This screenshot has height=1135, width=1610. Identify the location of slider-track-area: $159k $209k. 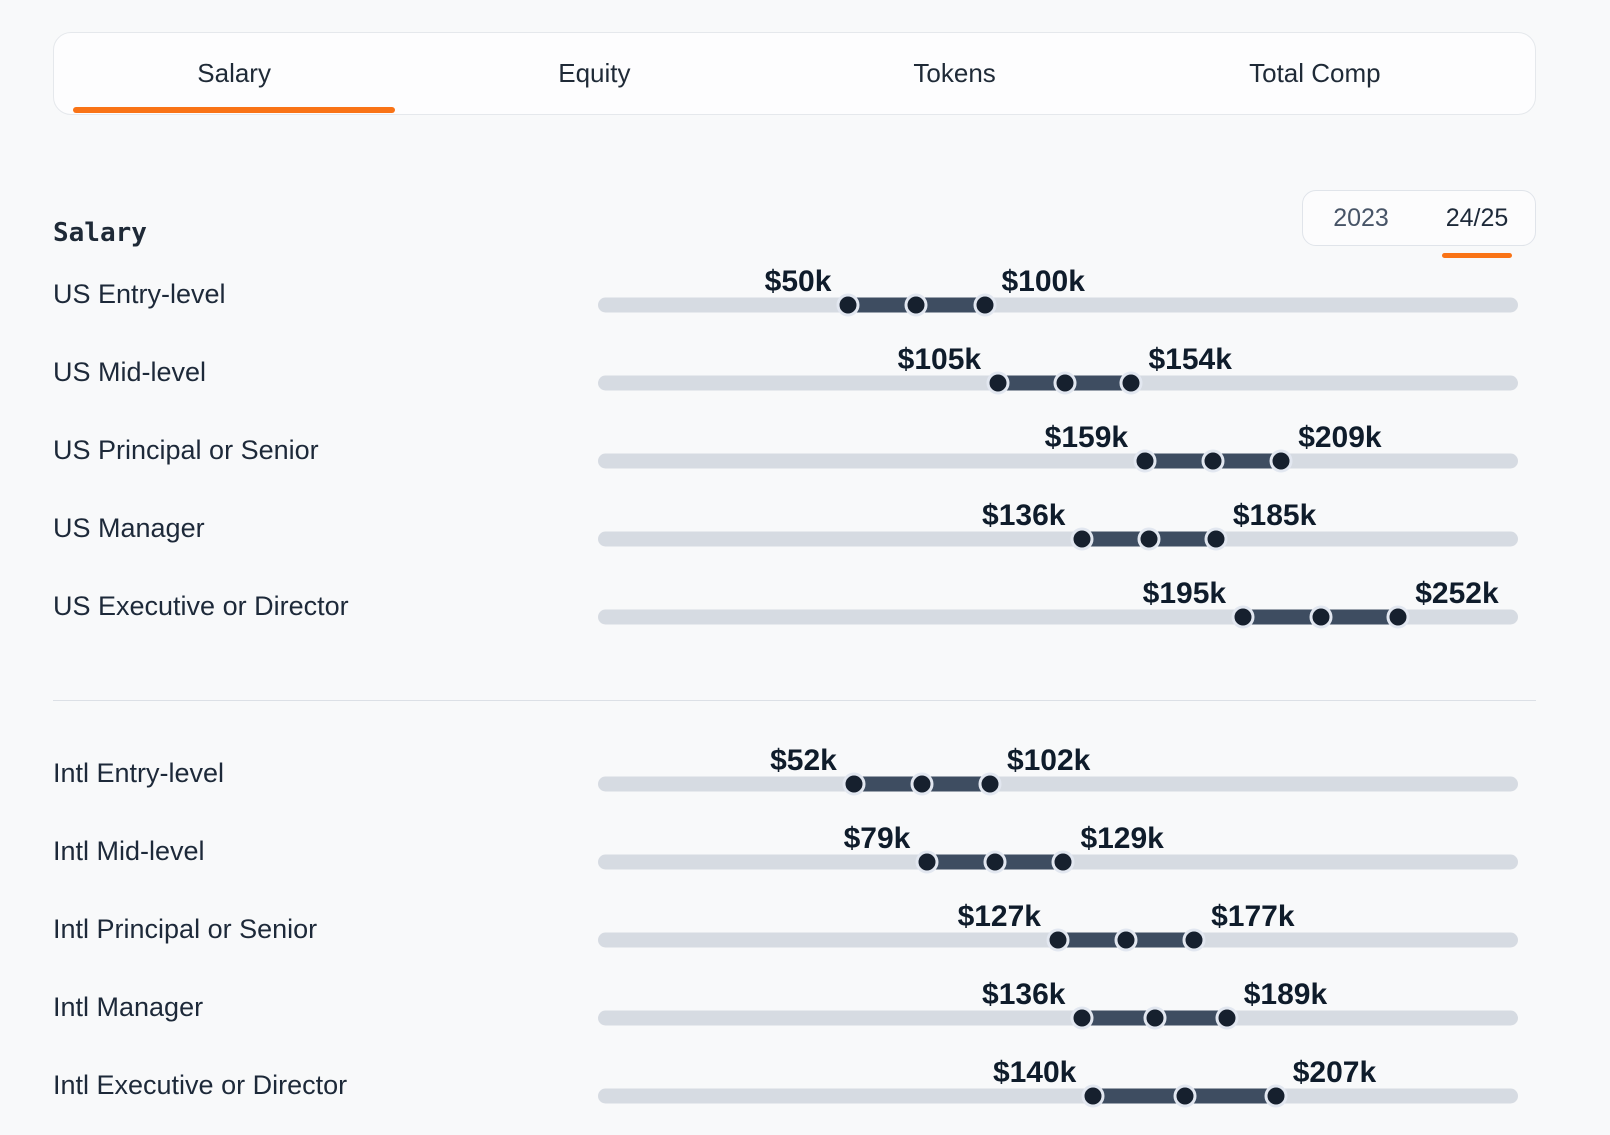
(1058, 460).